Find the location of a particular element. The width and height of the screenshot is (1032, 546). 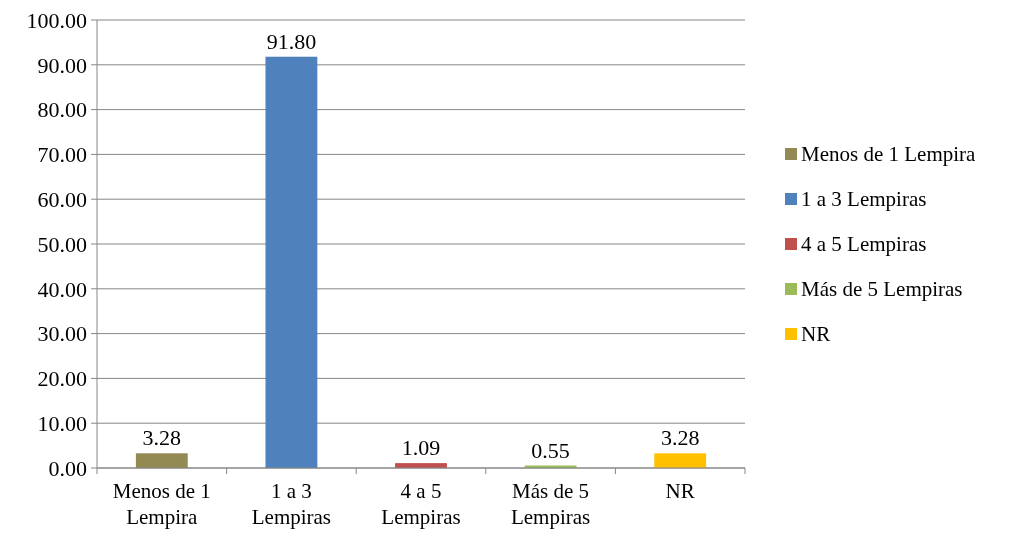

x-tick-label: Menos de 1 Lempira is located at coordinates (161, 504).